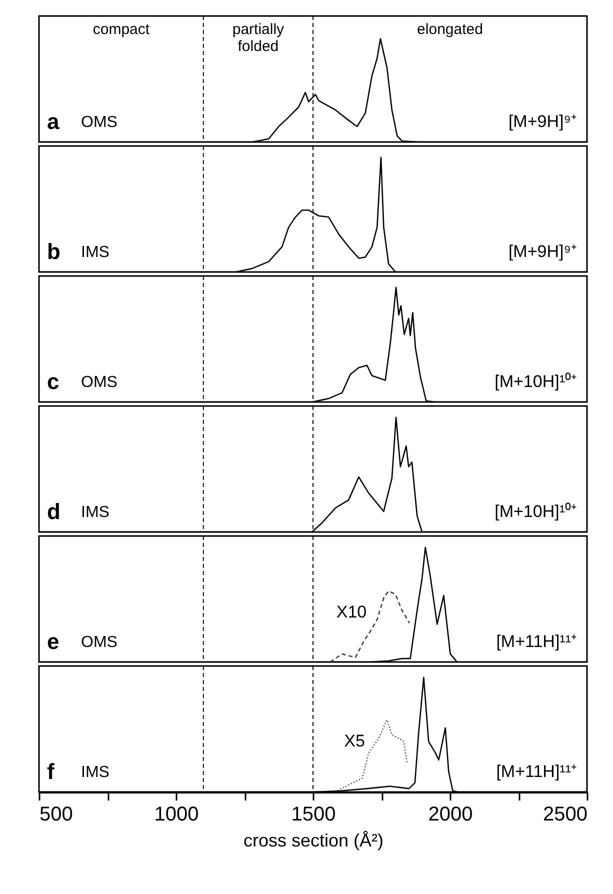 The image size is (613, 894). Describe the element at coordinates (121, 29) in the screenshot. I see `text: compact` at that location.